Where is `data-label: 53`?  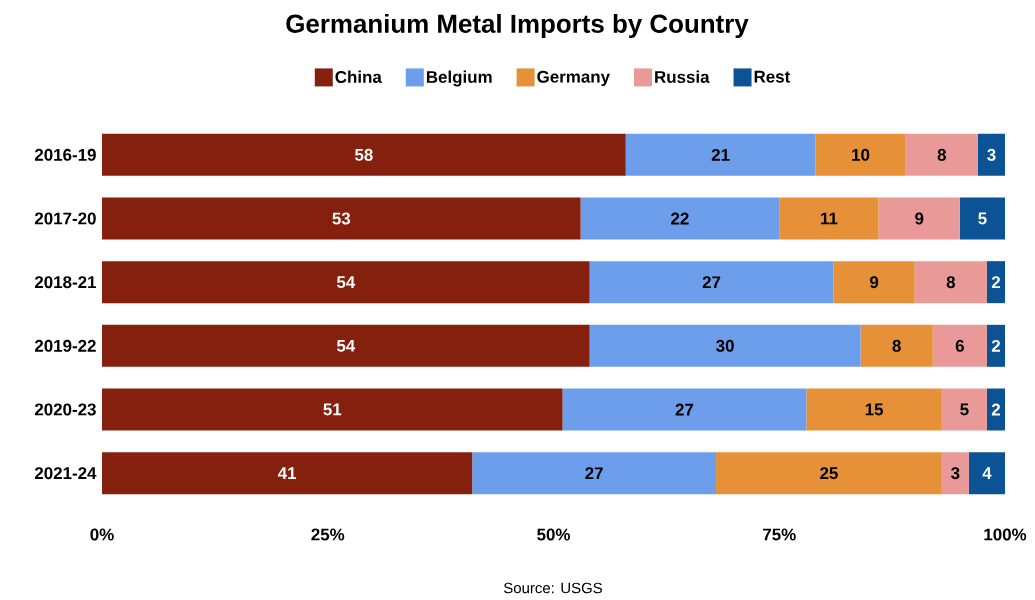 data-label: 53 is located at coordinates (341, 218).